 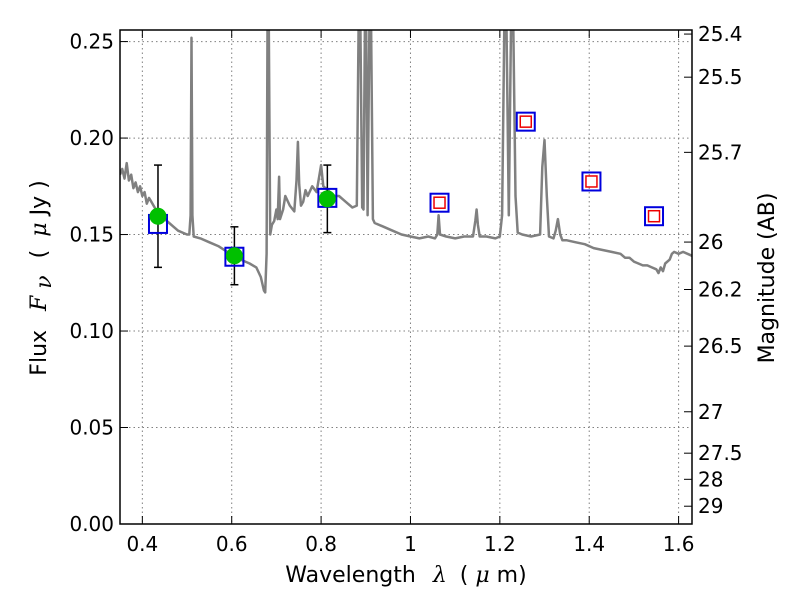 What do you see at coordinates (464, 575) in the screenshot?
I see `x-axis-label-unit-open: (` at bounding box center [464, 575].